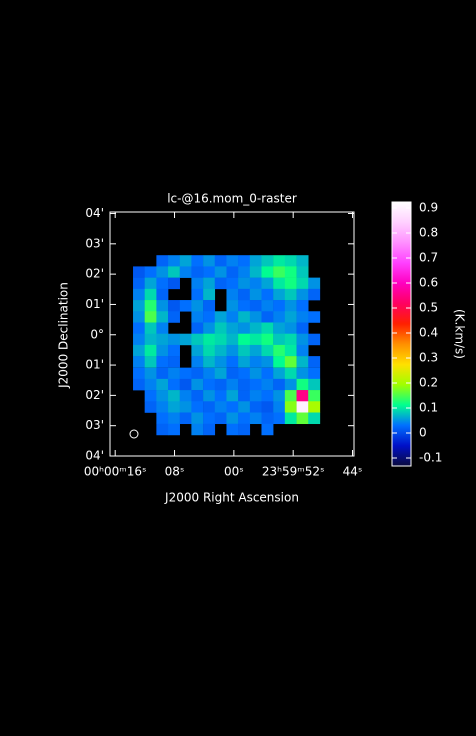 This screenshot has width=476, height=736. Describe the element at coordinates (353, 472) in the screenshot. I see `x-tick-label: 44ˢ` at that location.